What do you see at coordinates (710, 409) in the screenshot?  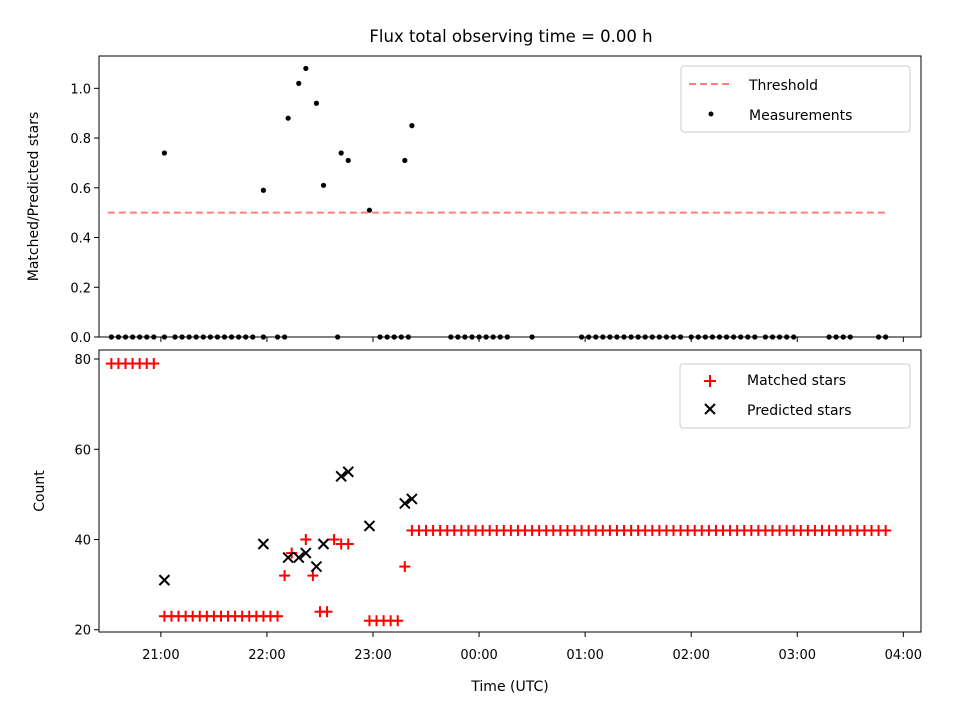 I see `predicted-legend-swatch` at bounding box center [710, 409].